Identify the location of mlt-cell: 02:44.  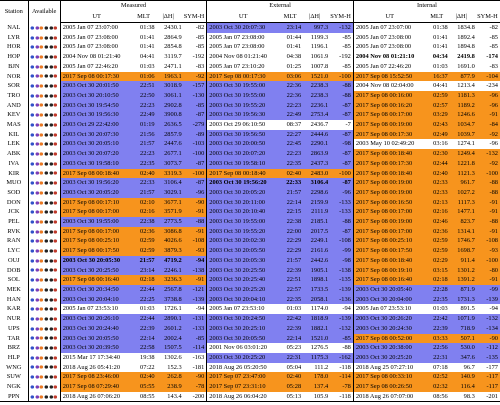
(436, 163).